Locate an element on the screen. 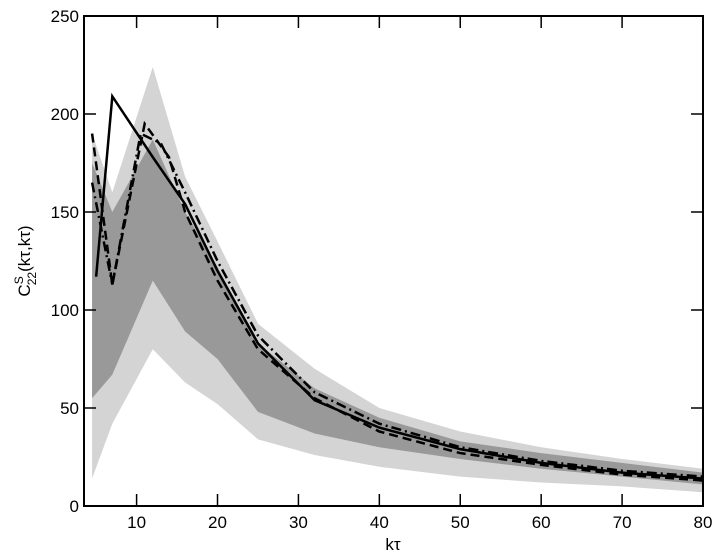 This screenshot has width=720, height=557. y-tick-label: 50 is located at coordinates (69, 408).